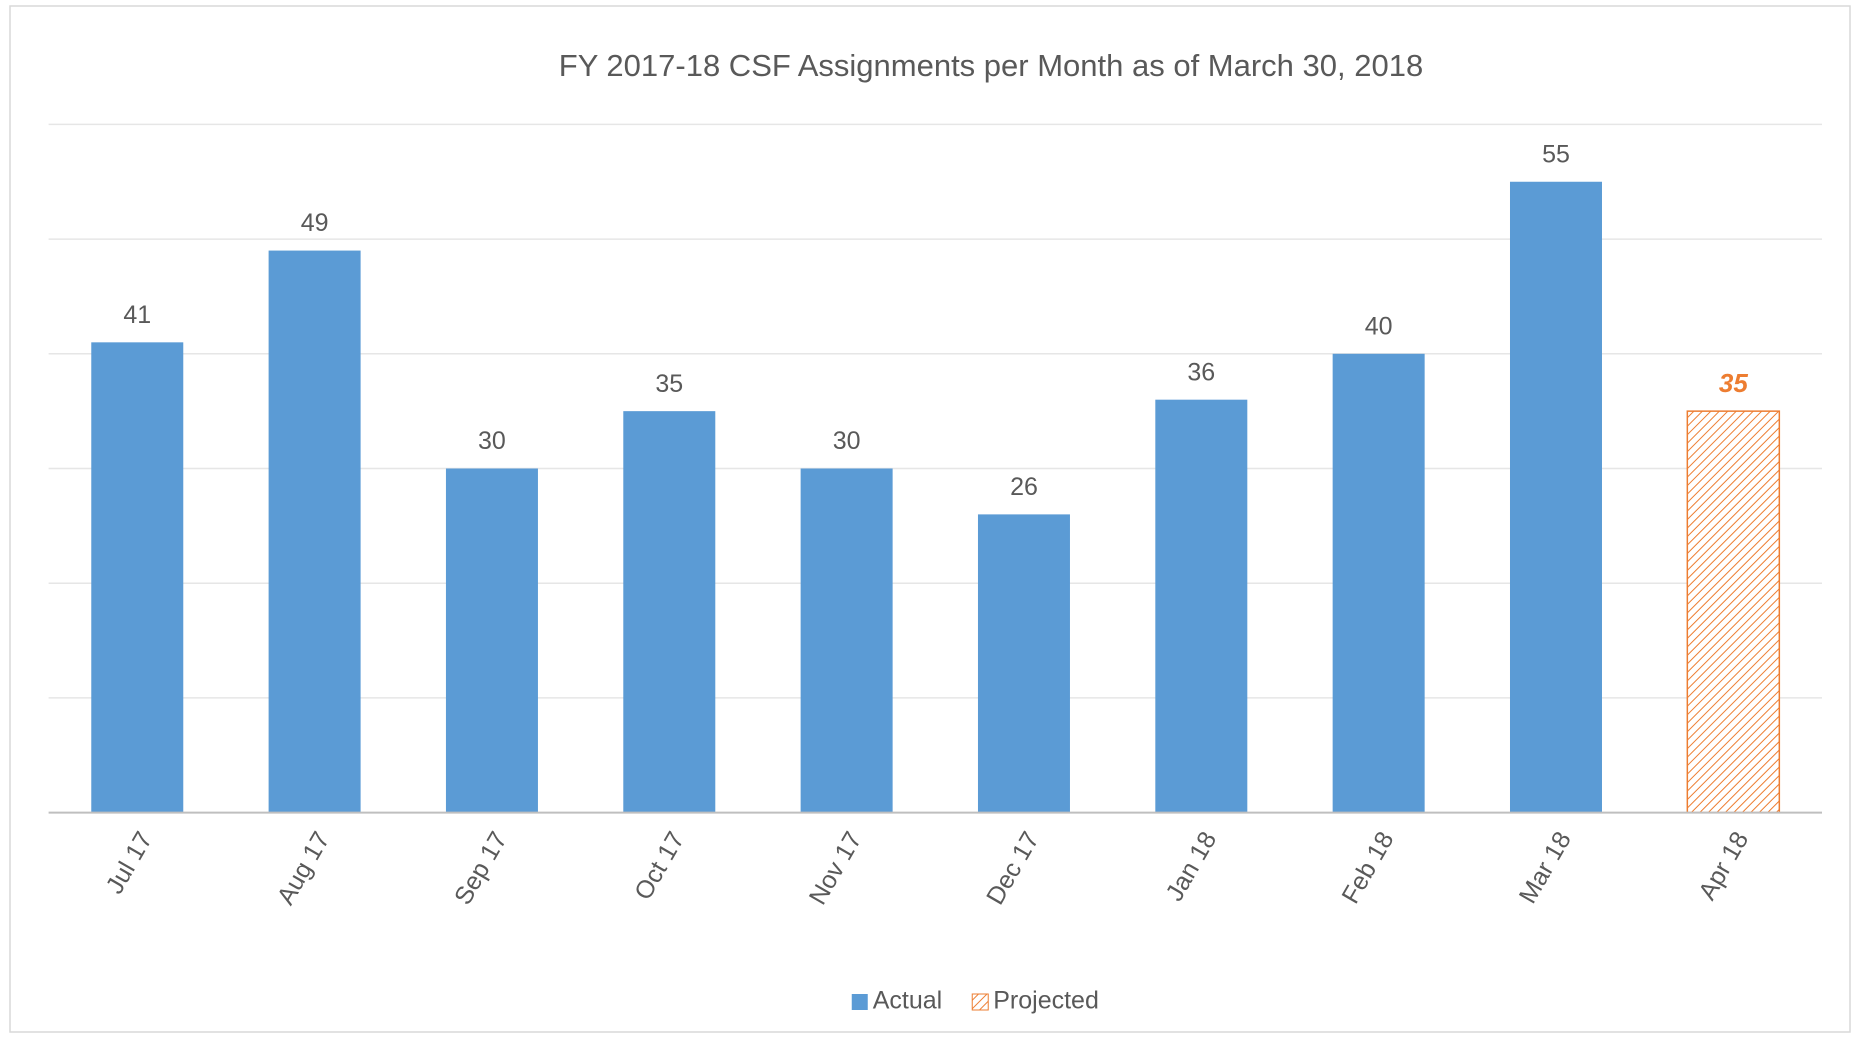 This screenshot has height=1037, width=1855. What do you see at coordinates (1024, 487) in the screenshot?
I see `data-label: 26` at bounding box center [1024, 487].